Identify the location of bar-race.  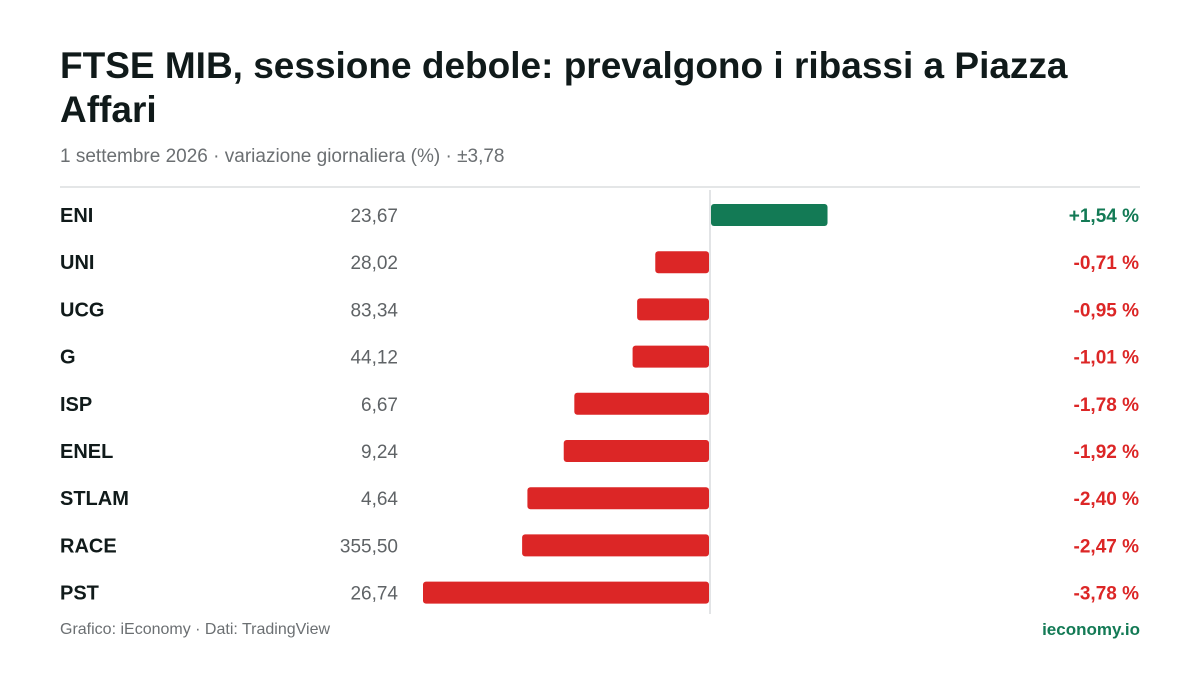
(615, 545).